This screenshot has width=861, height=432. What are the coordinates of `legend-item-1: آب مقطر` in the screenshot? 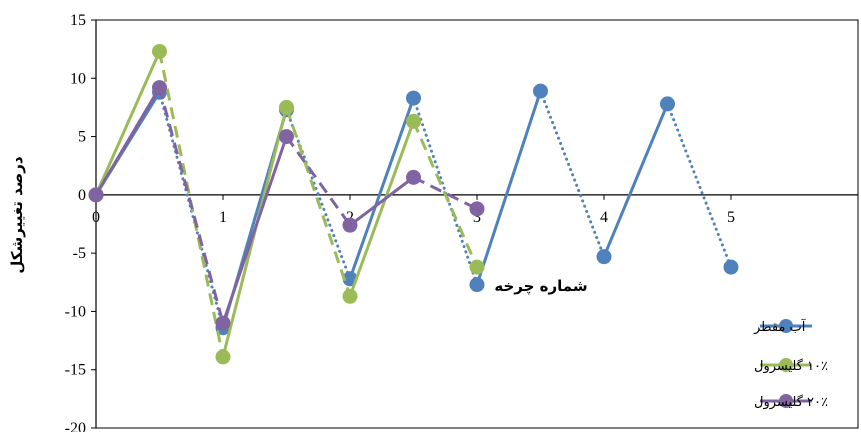 It's located at (782, 326).